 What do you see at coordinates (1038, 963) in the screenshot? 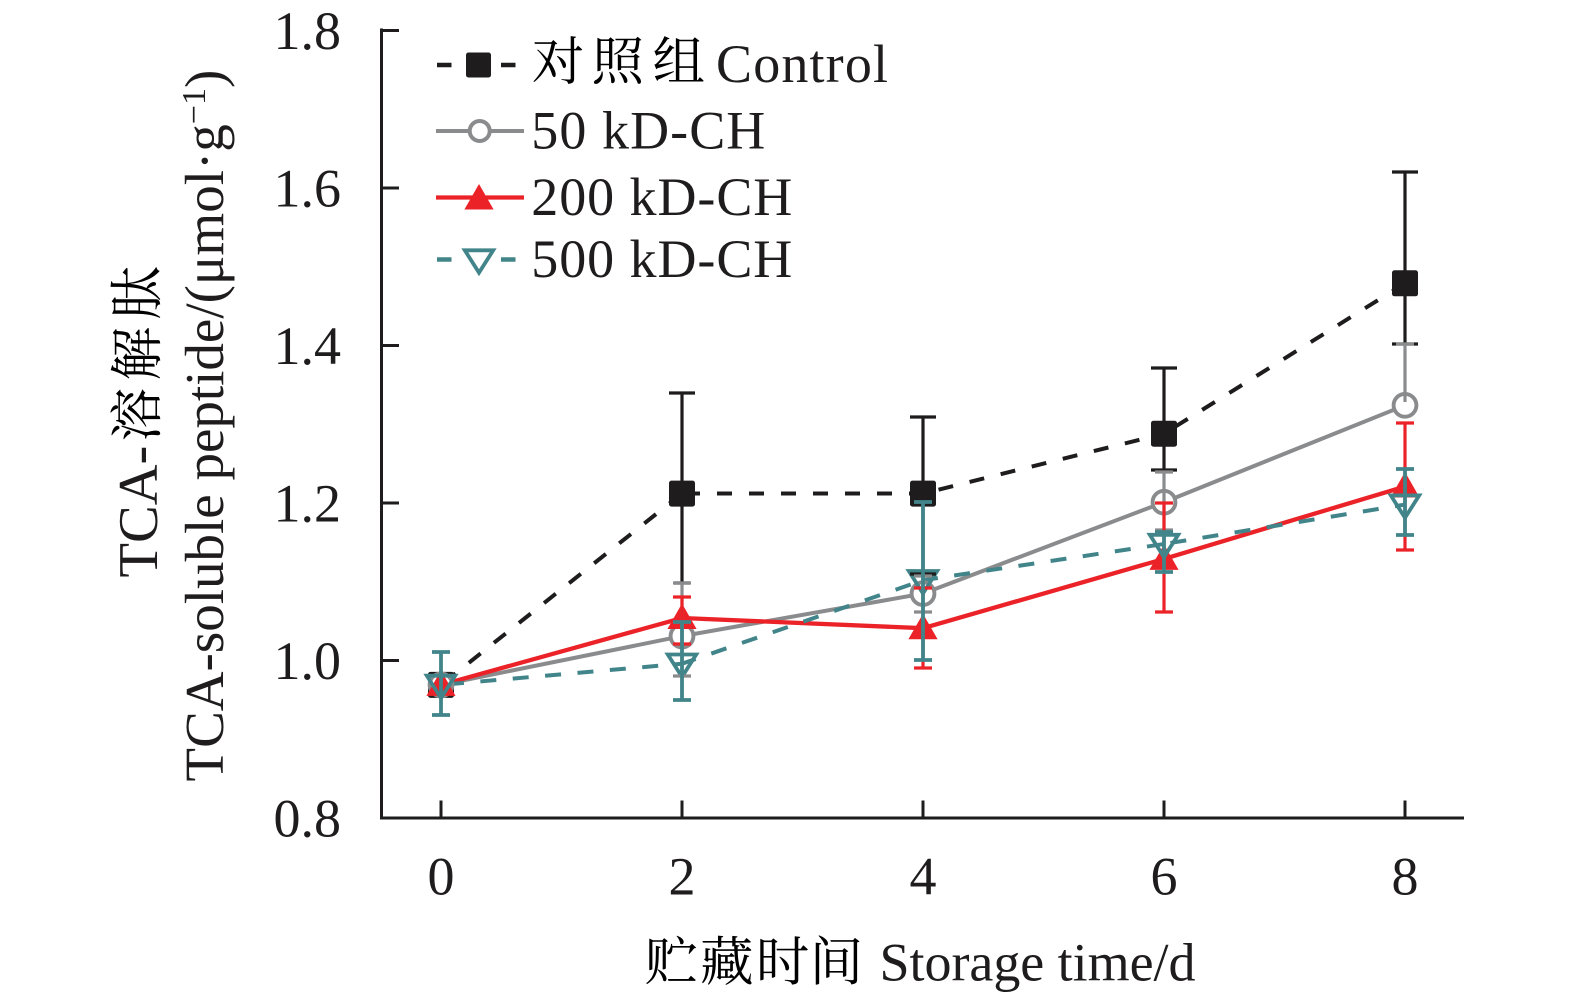
I see `svg-text: Storage time/d` at bounding box center [1038, 963].